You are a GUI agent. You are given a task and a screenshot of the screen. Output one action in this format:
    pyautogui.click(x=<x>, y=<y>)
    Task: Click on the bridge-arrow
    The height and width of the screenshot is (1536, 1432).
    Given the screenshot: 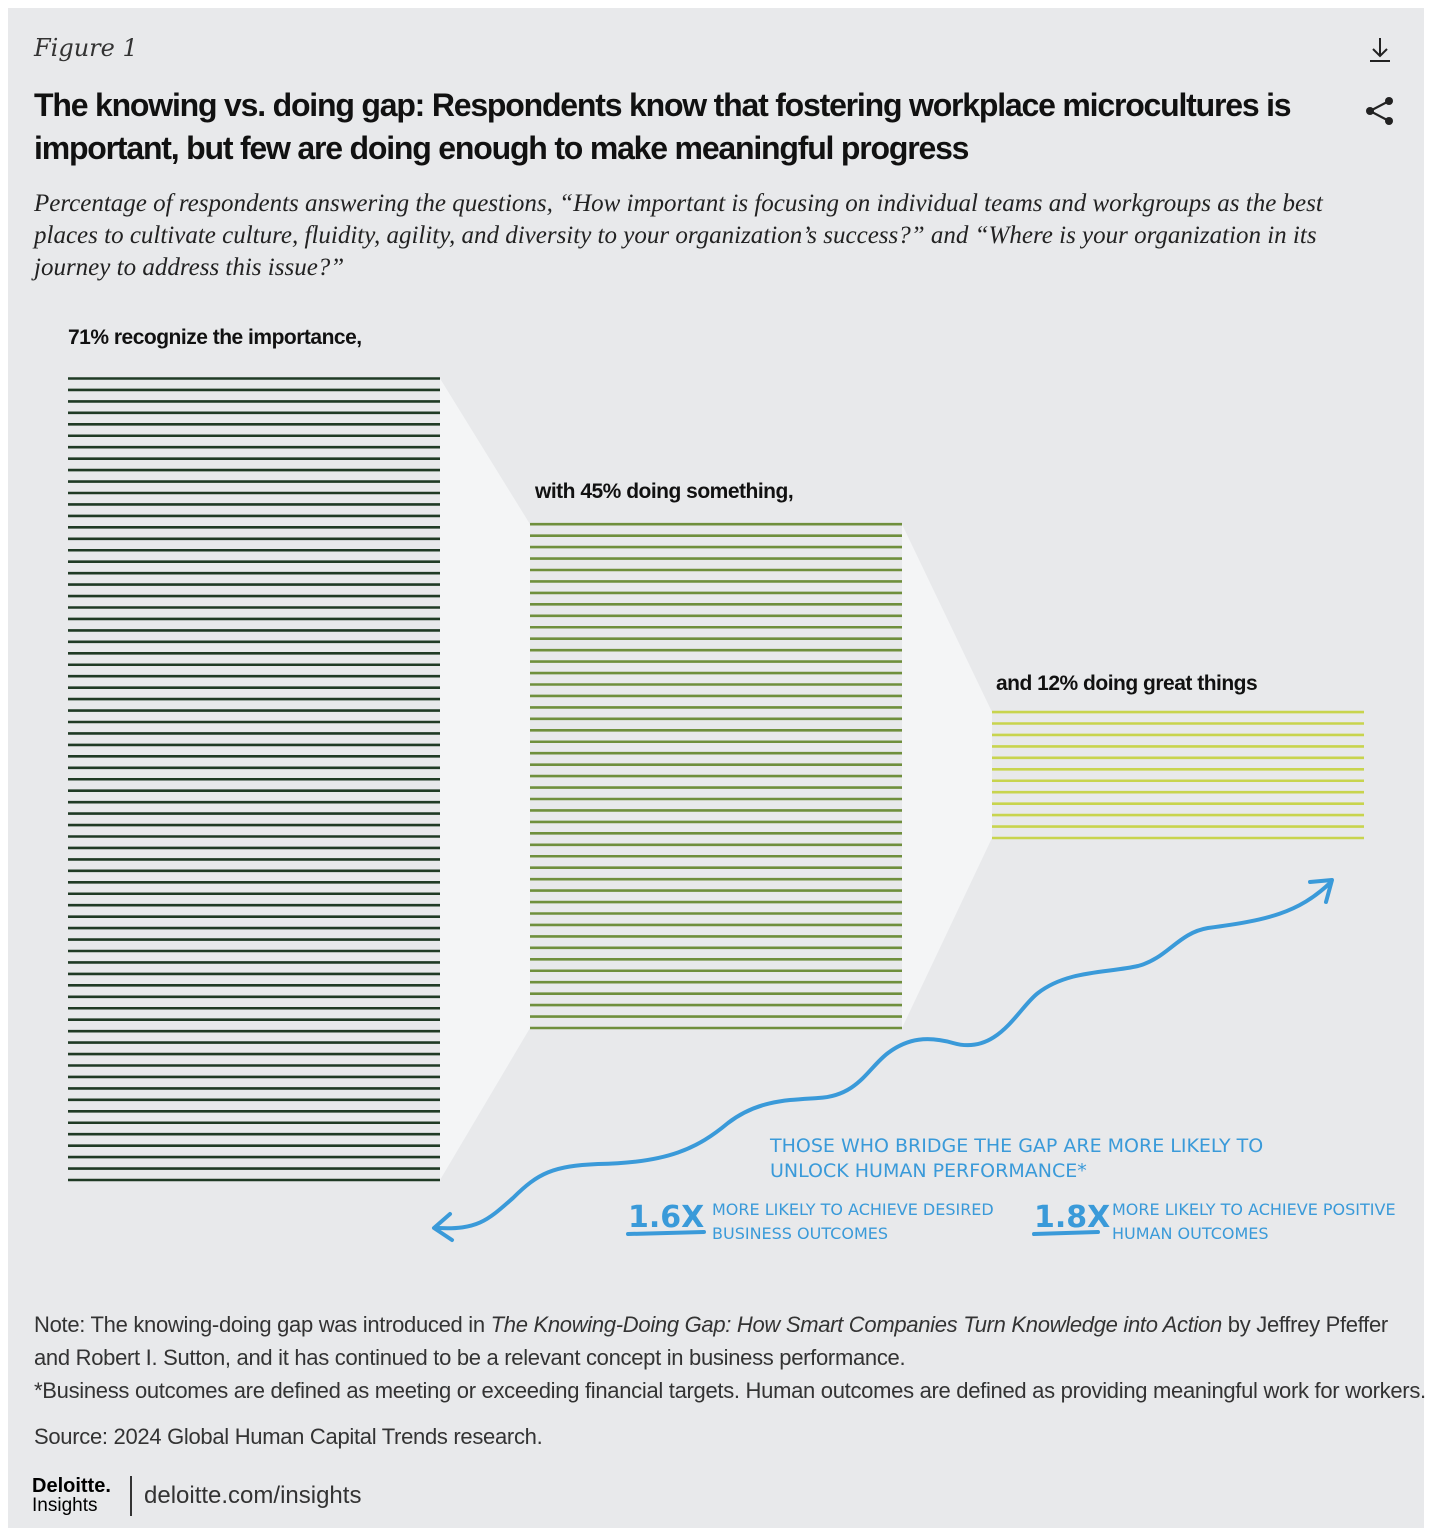 What is the action you would take?
    pyautogui.click(x=883, y=1060)
    